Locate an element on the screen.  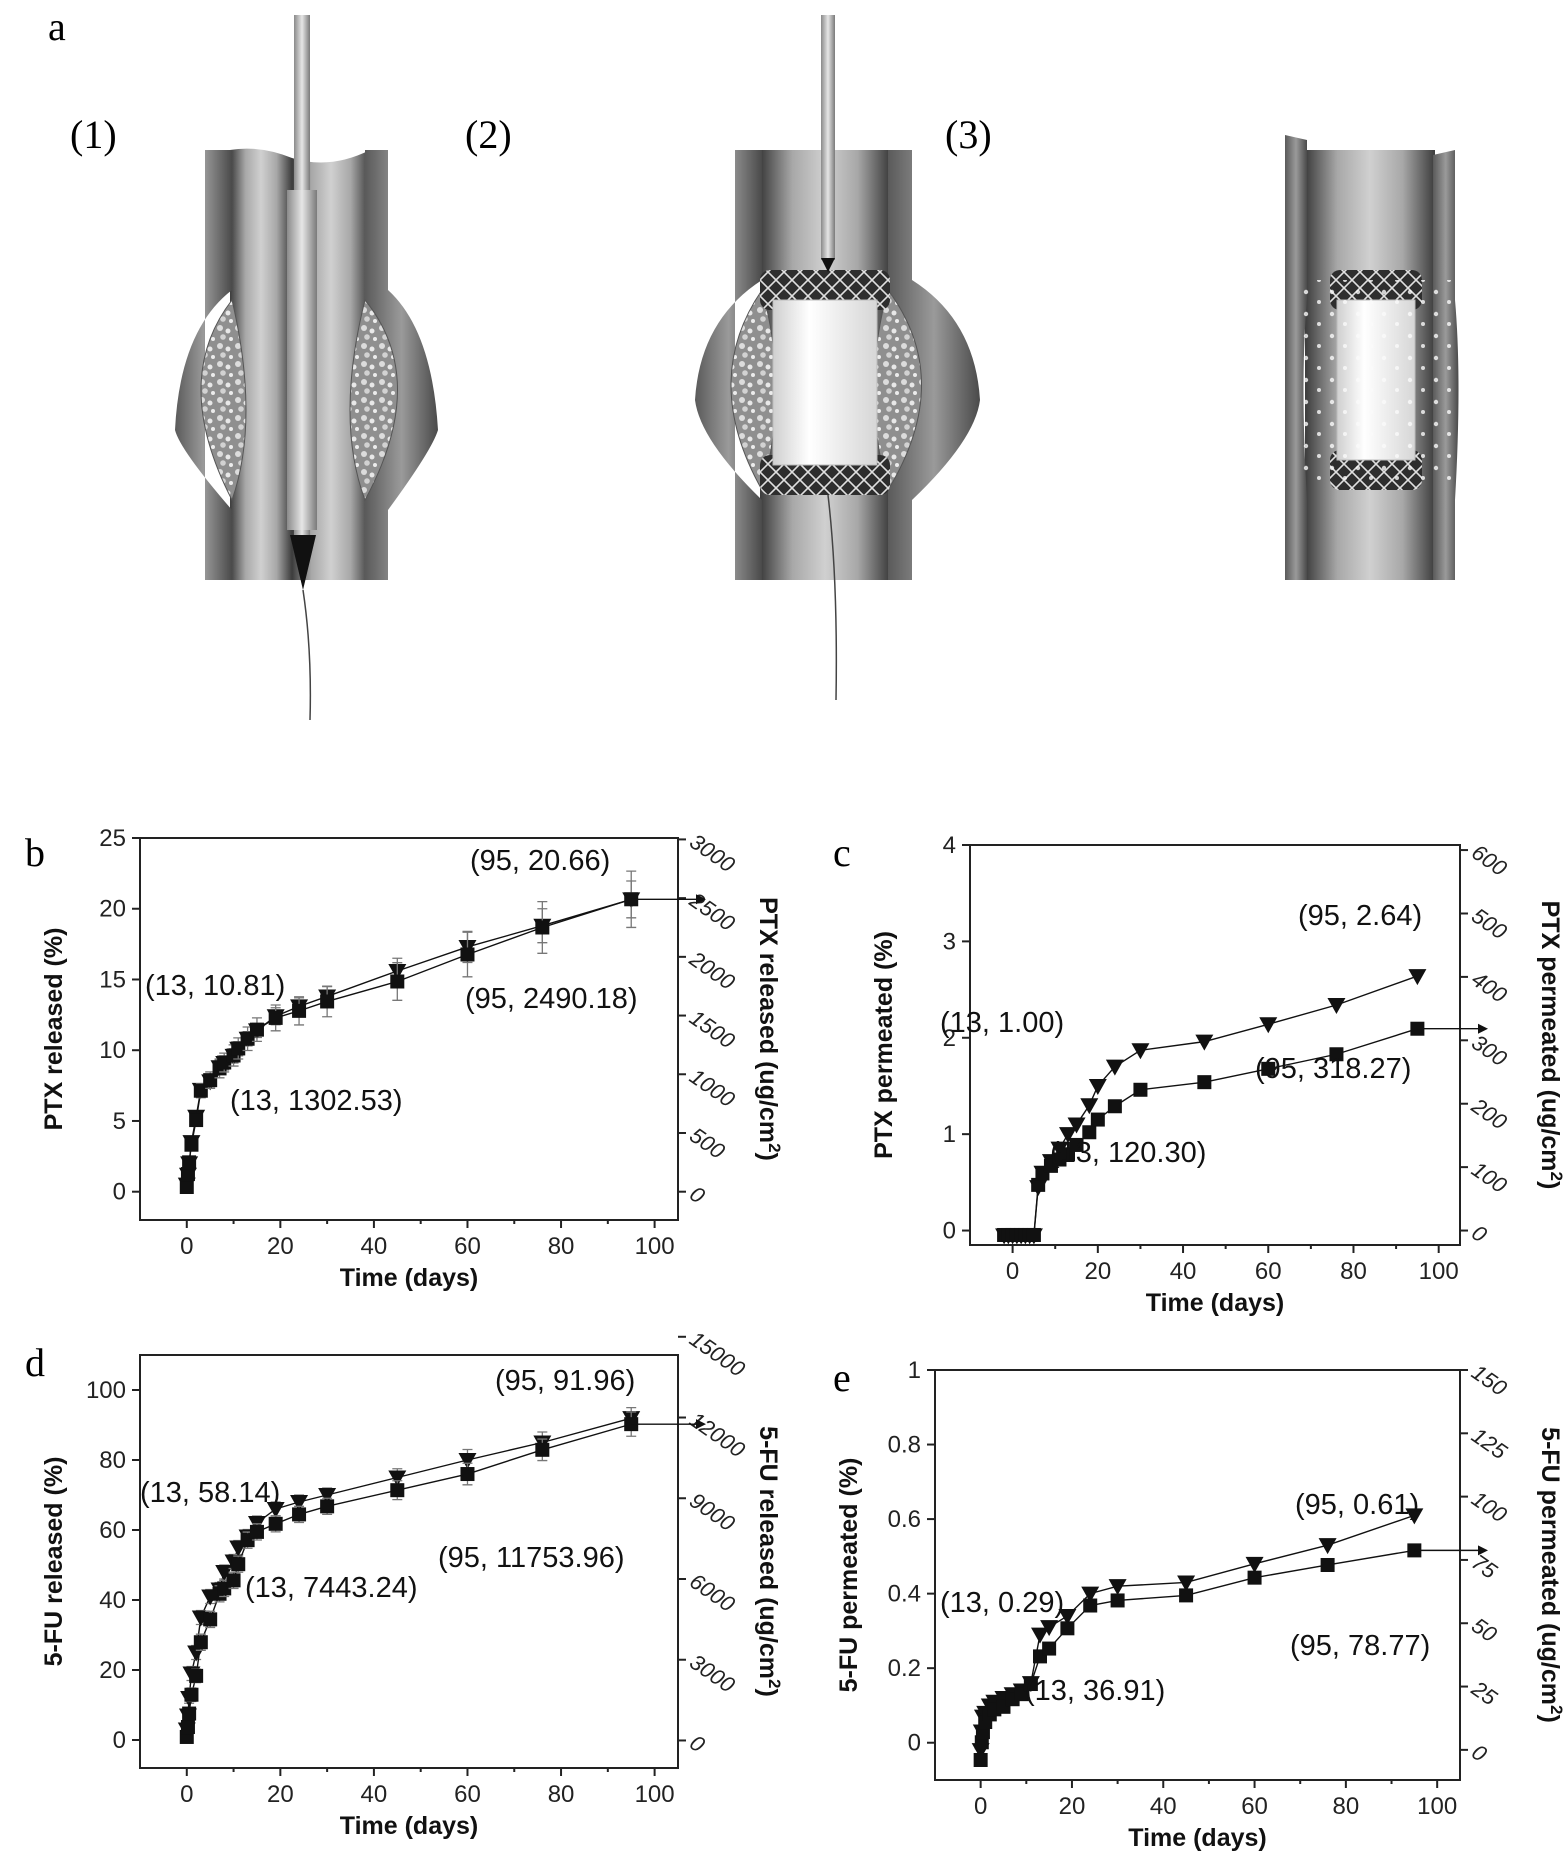
y-tick-label: 25 is located at coordinates (112, 838).